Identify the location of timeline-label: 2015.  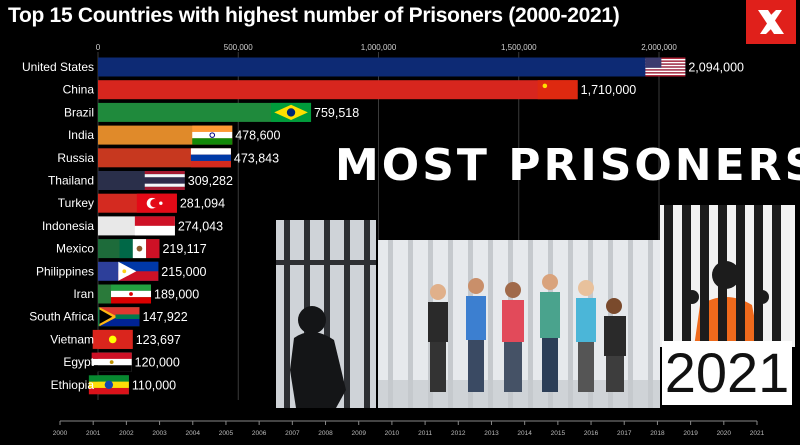
(558, 433).